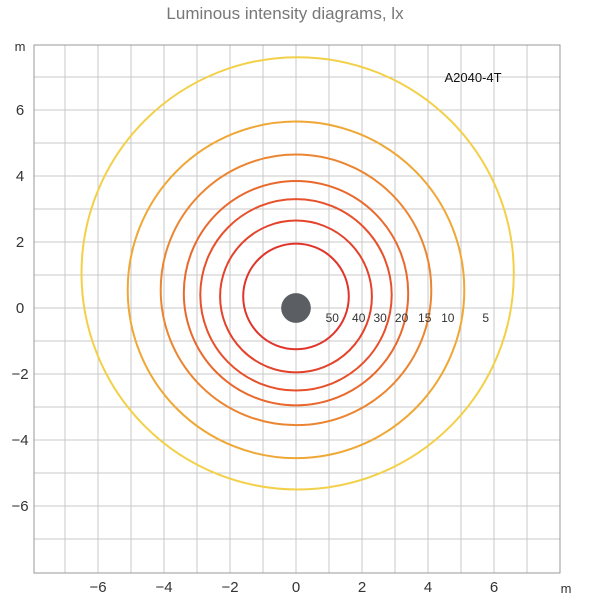 The width and height of the screenshot is (595, 604). Describe the element at coordinates (402, 318) in the screenshot. I see `isoline-label-20: 20` at that location.